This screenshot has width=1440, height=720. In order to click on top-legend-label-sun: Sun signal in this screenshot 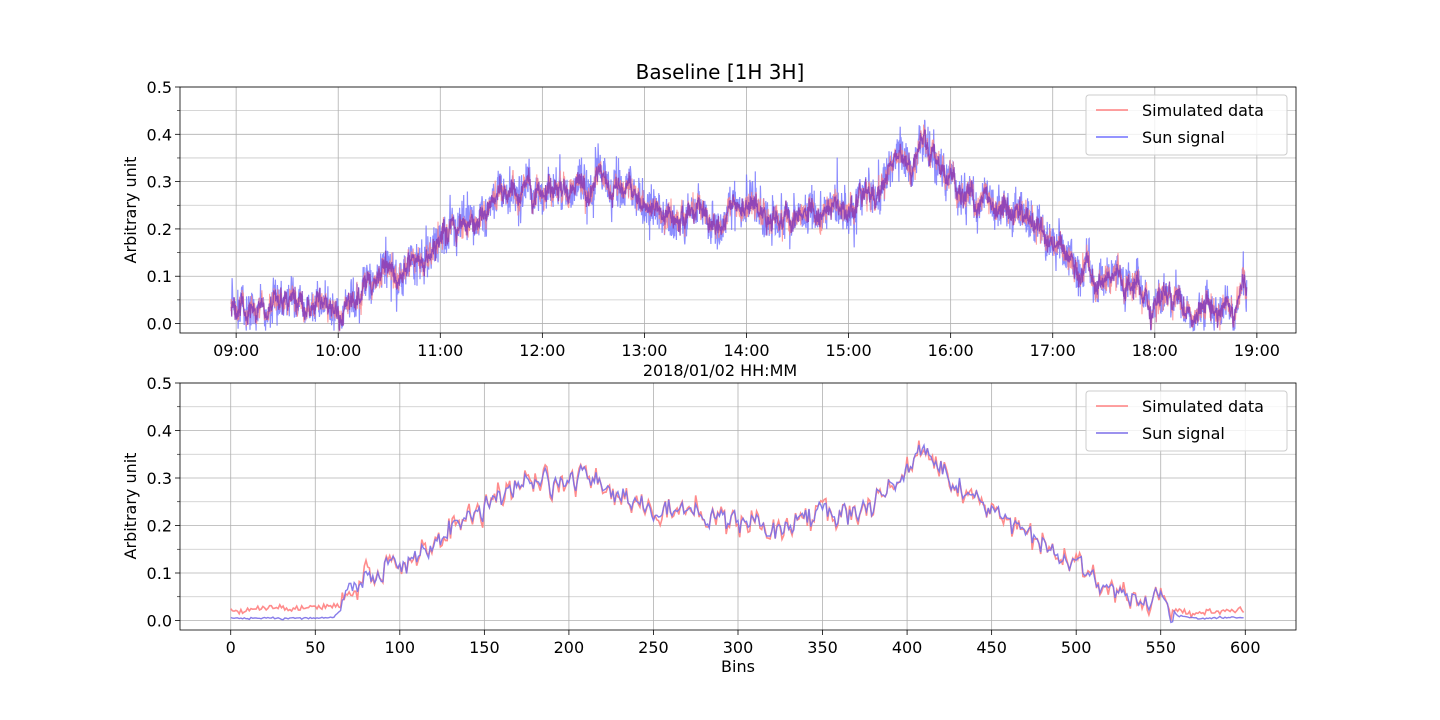, I will do `click(1183, 137)`.